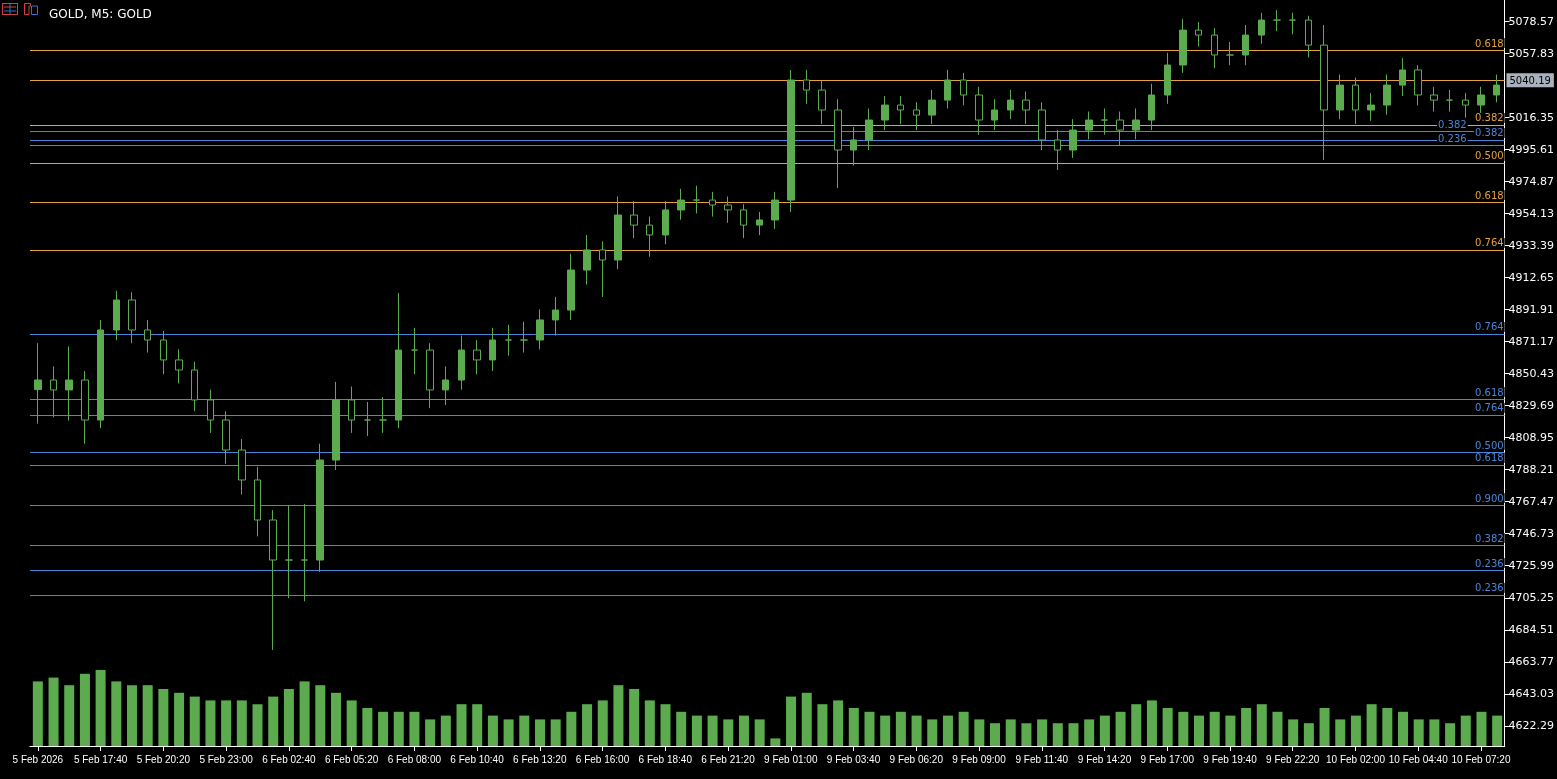 The image size is (1557, 779). I want to click on ref-line-label: 5040.19, so click(1530, 80).